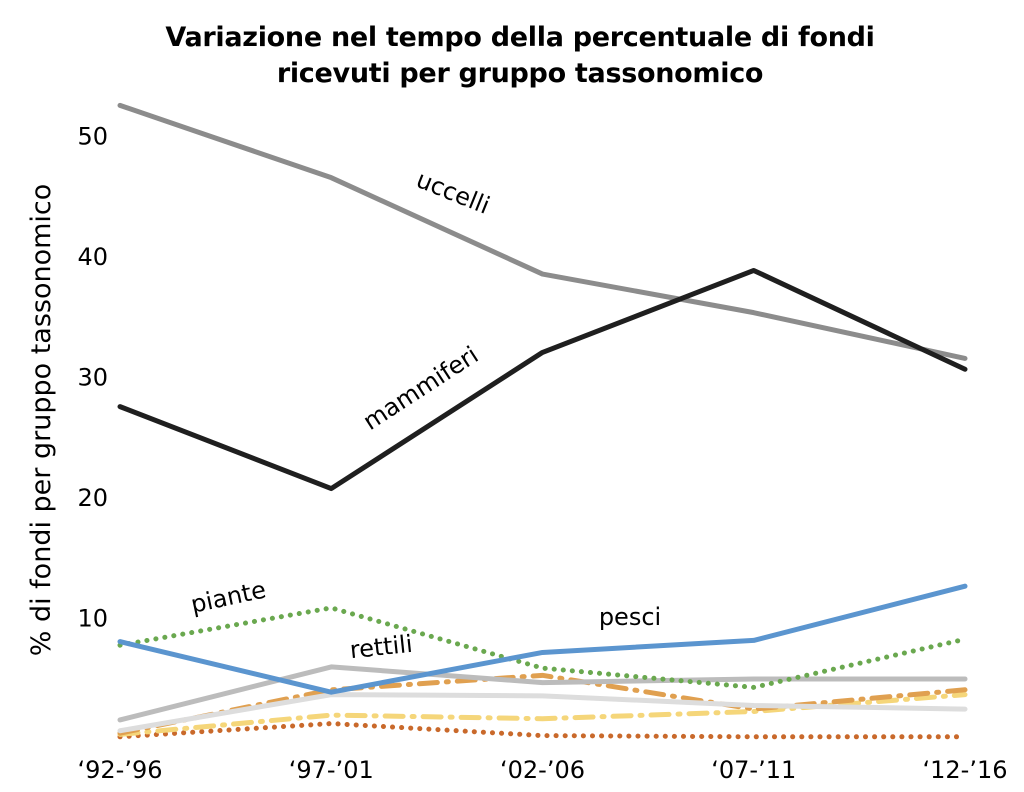  I want to click on y-axis-label: % di fondi per gruppo tassonomico, so click(41, 420).